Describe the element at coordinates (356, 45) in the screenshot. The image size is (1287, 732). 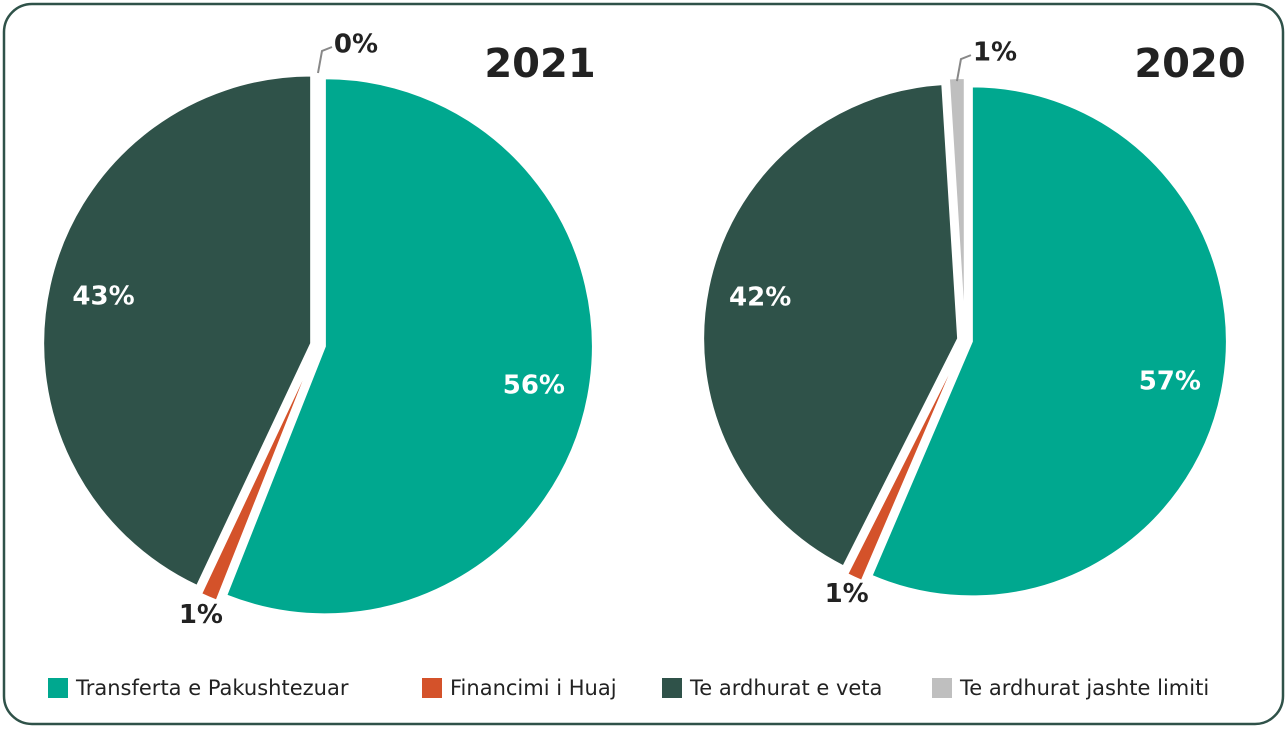
I see `data-label: 0%` at that location.